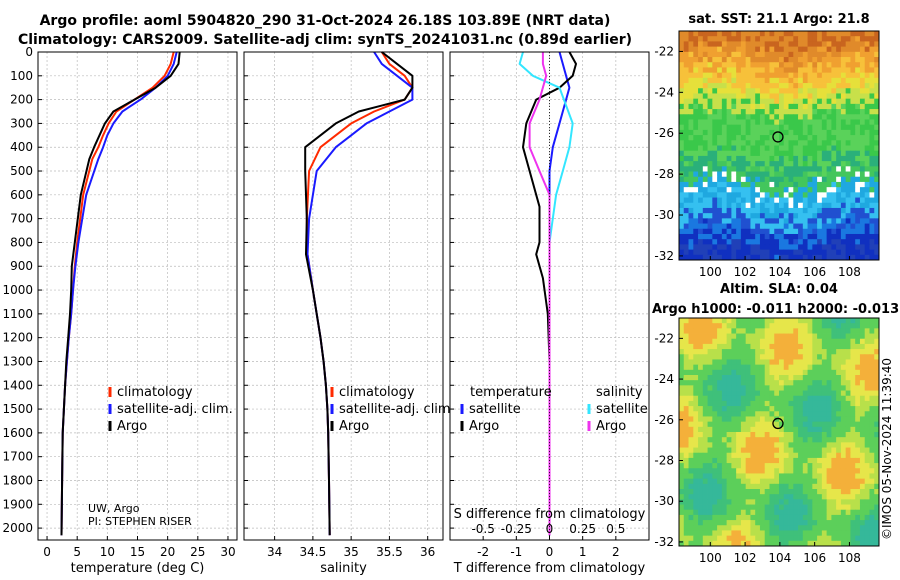  What do you see at coordinates (17, 290) in the screenshot?
I see `y-tick-label: 1000` at bounding box center [17, 290].